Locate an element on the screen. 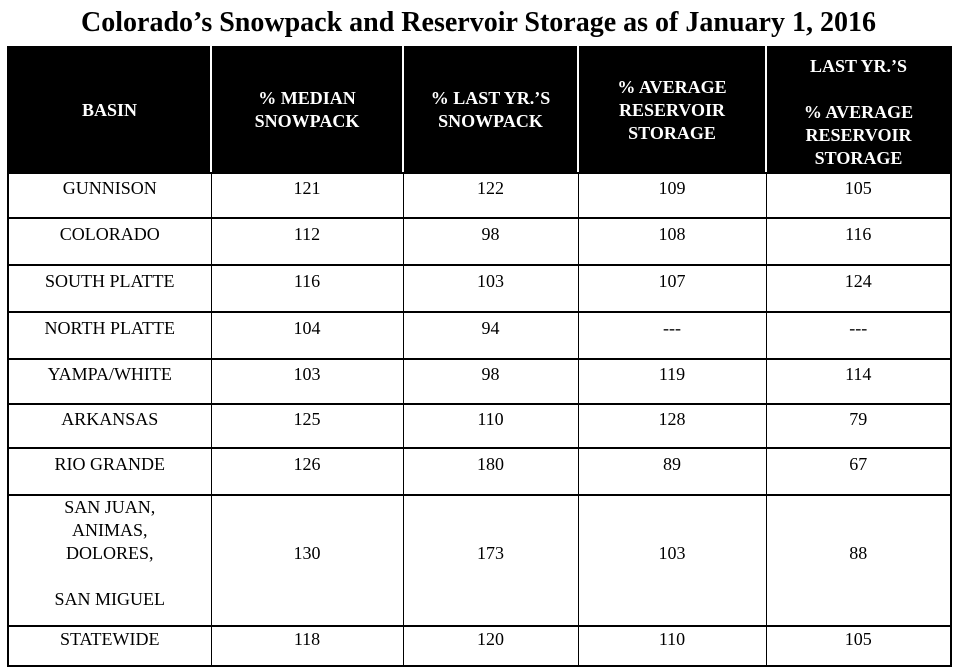 The image size is (957, 667). table-row: YAMPA/WHITE 103 98 119 114 is located at coordinates (479, 381).